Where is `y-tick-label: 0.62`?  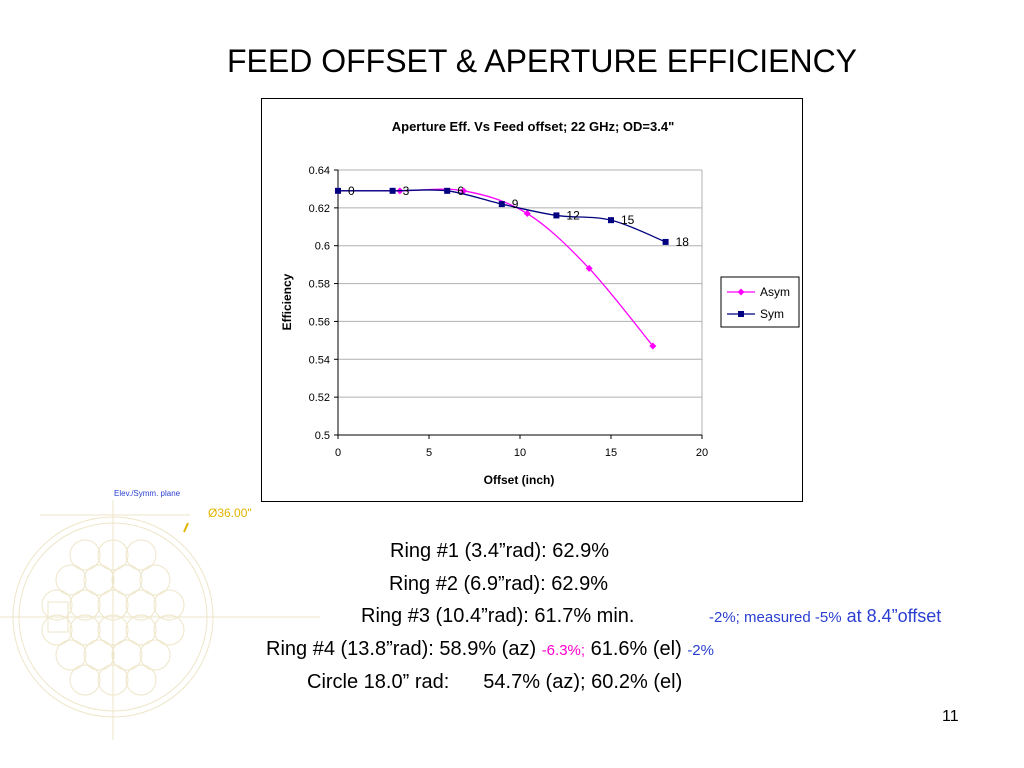
y-tick-label: 0.62 is located at coordinates (319, 209).